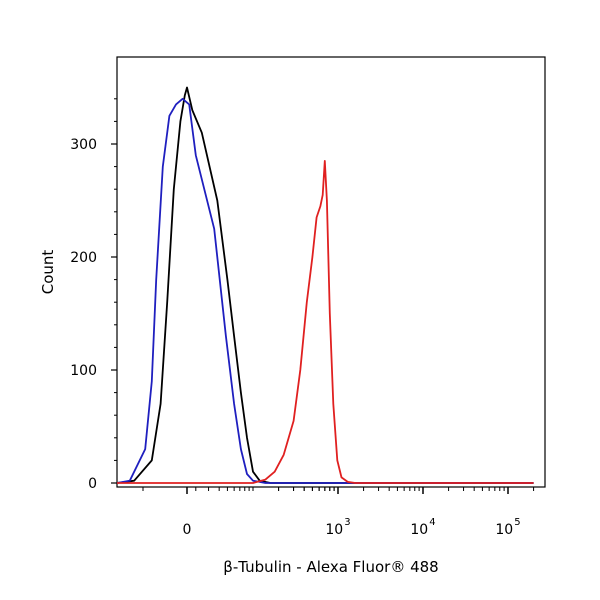 The image size is (600, 600). I want to click on x-tick-exponent: 5, so click(517, 522).